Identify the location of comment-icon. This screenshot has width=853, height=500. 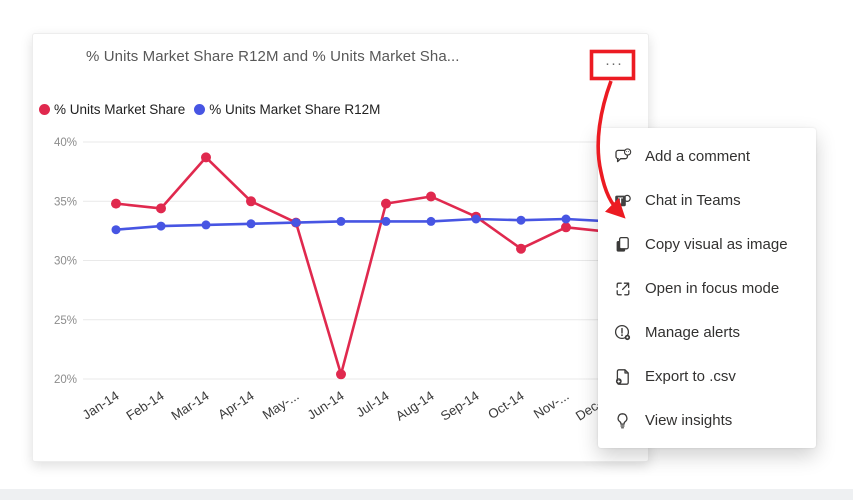
(623, 154).